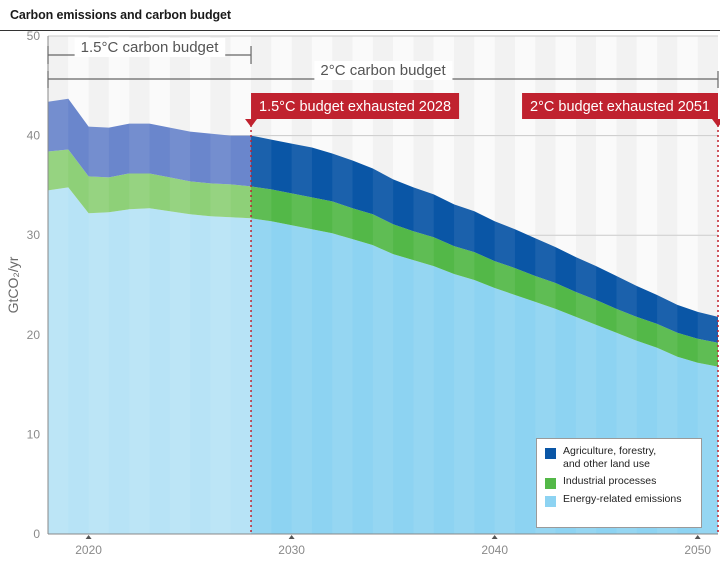 Image resolution: width=720 pixels, height=573 pixels. Describe the element at coordinates (251, 123) in the screenshot. I see `exhausted-15-flag-pointer` at that location.